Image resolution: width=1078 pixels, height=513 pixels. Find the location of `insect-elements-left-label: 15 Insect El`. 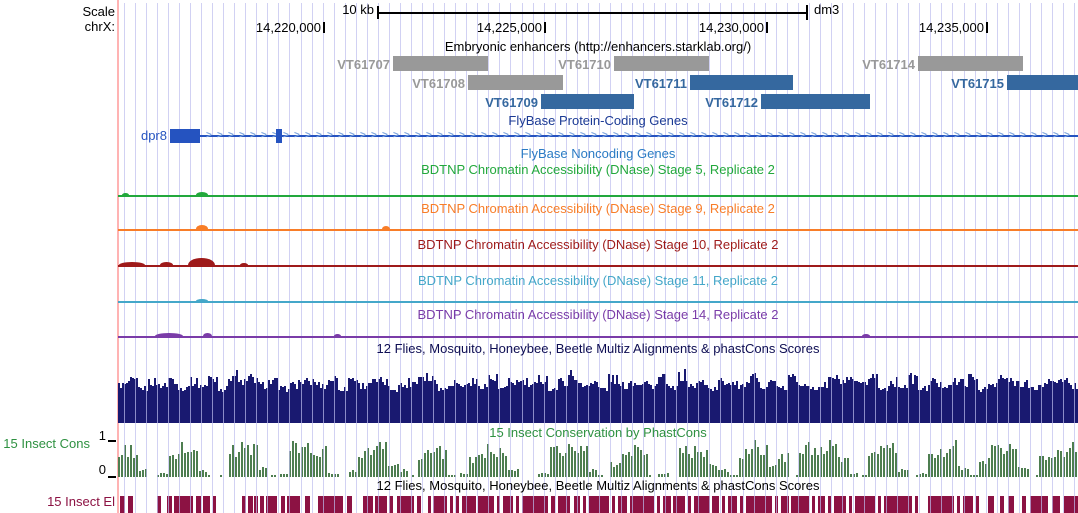

insect-elements-left-label: 15 Insect El is located at coordinates (81, 501).